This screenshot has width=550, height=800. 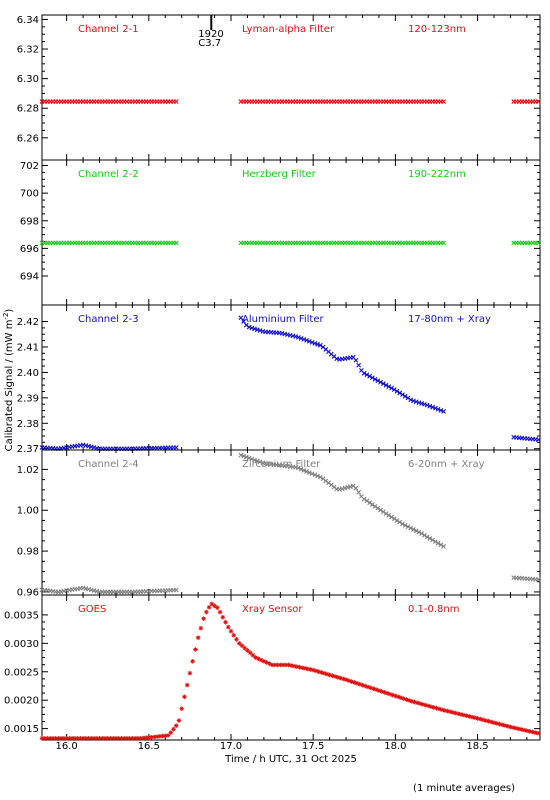 What do you see at coordinates (28, 109) in the screenshot?
I see `y-tick-label: 6.28` at bounding box center [28, 109].